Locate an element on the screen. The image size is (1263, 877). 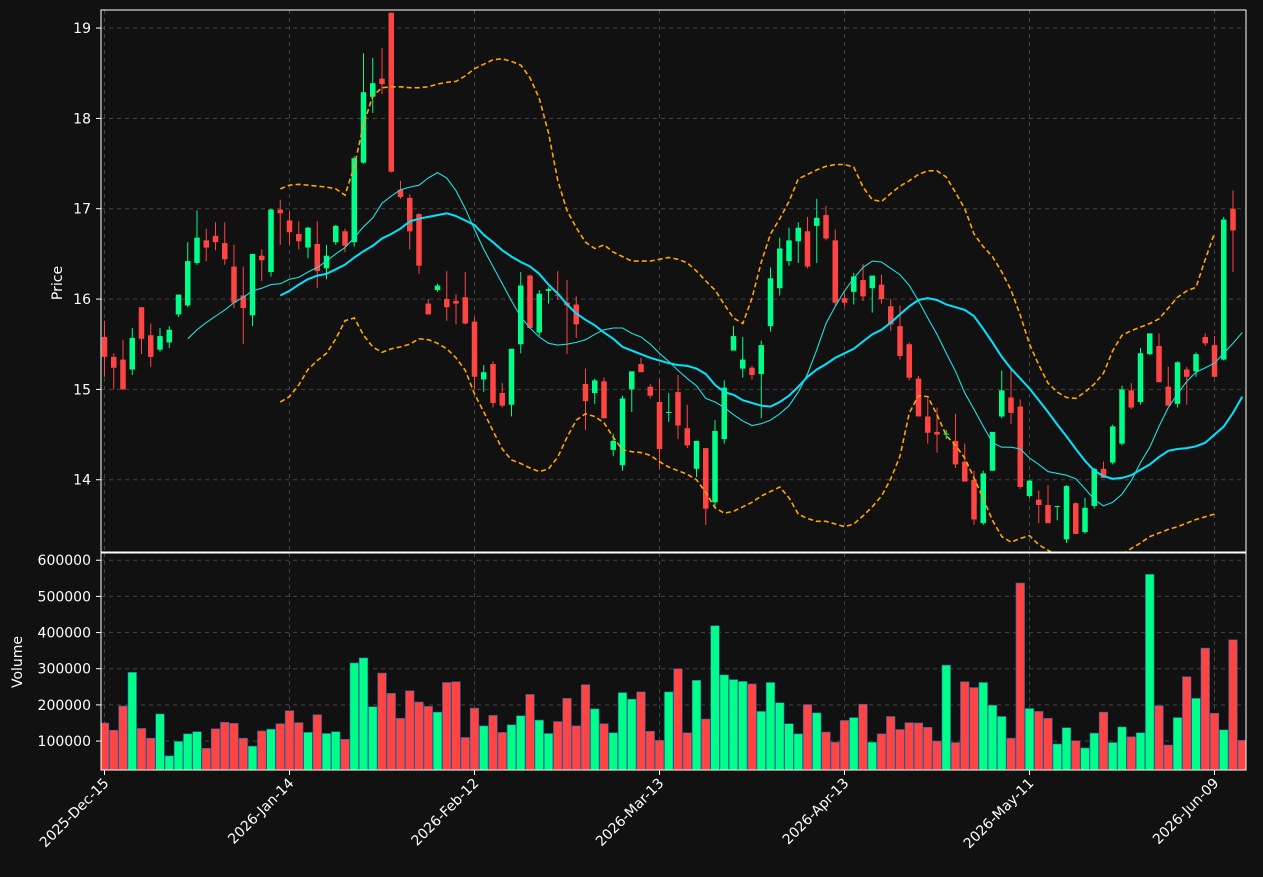
x-tick-label: 2026-Jun-09 is located at coordinates (1186, 812).